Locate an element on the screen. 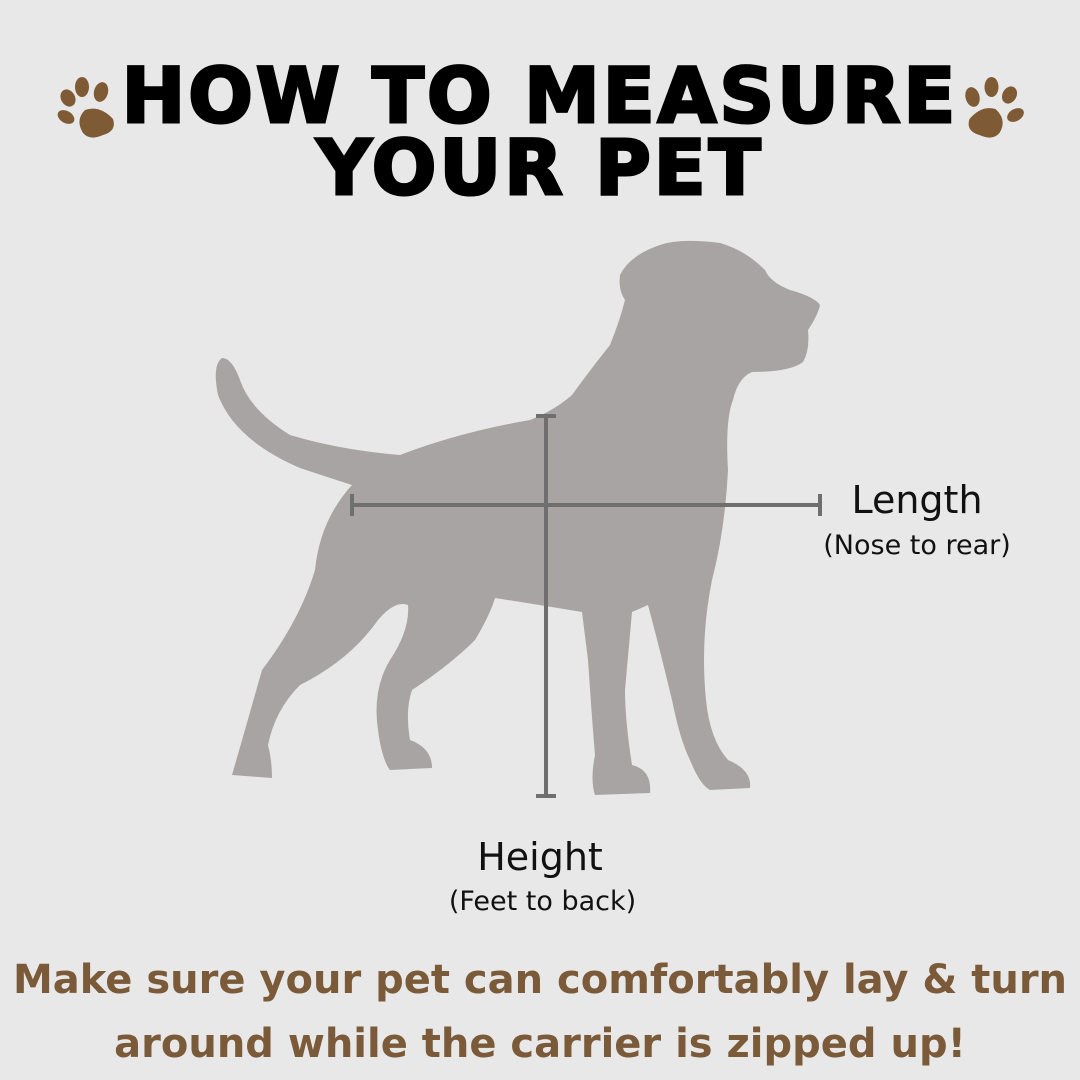 The image size is (1080, 1080). title-line-2: YOUR PET is located at coordinates (539, 167).